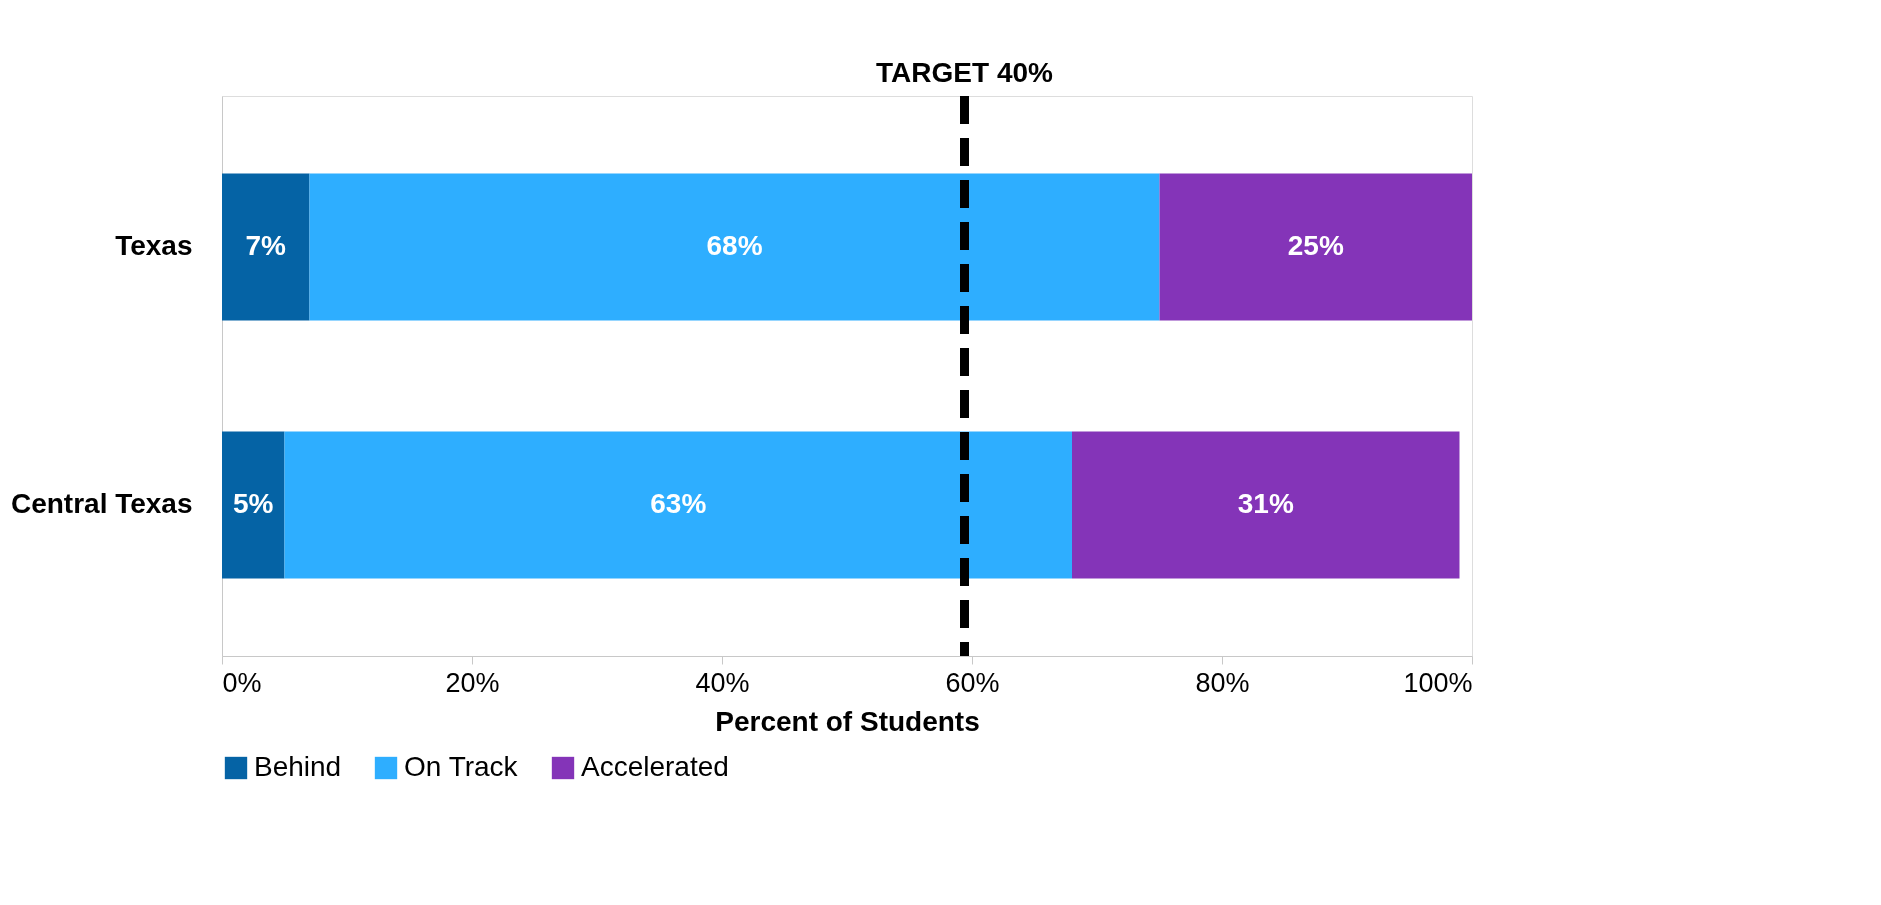 The image size is (1881, 905). What do you see at coordinates (1222, 682) in the screenshot?
I see `x-tick-label: 80%` at bounding box center [1222, 682].